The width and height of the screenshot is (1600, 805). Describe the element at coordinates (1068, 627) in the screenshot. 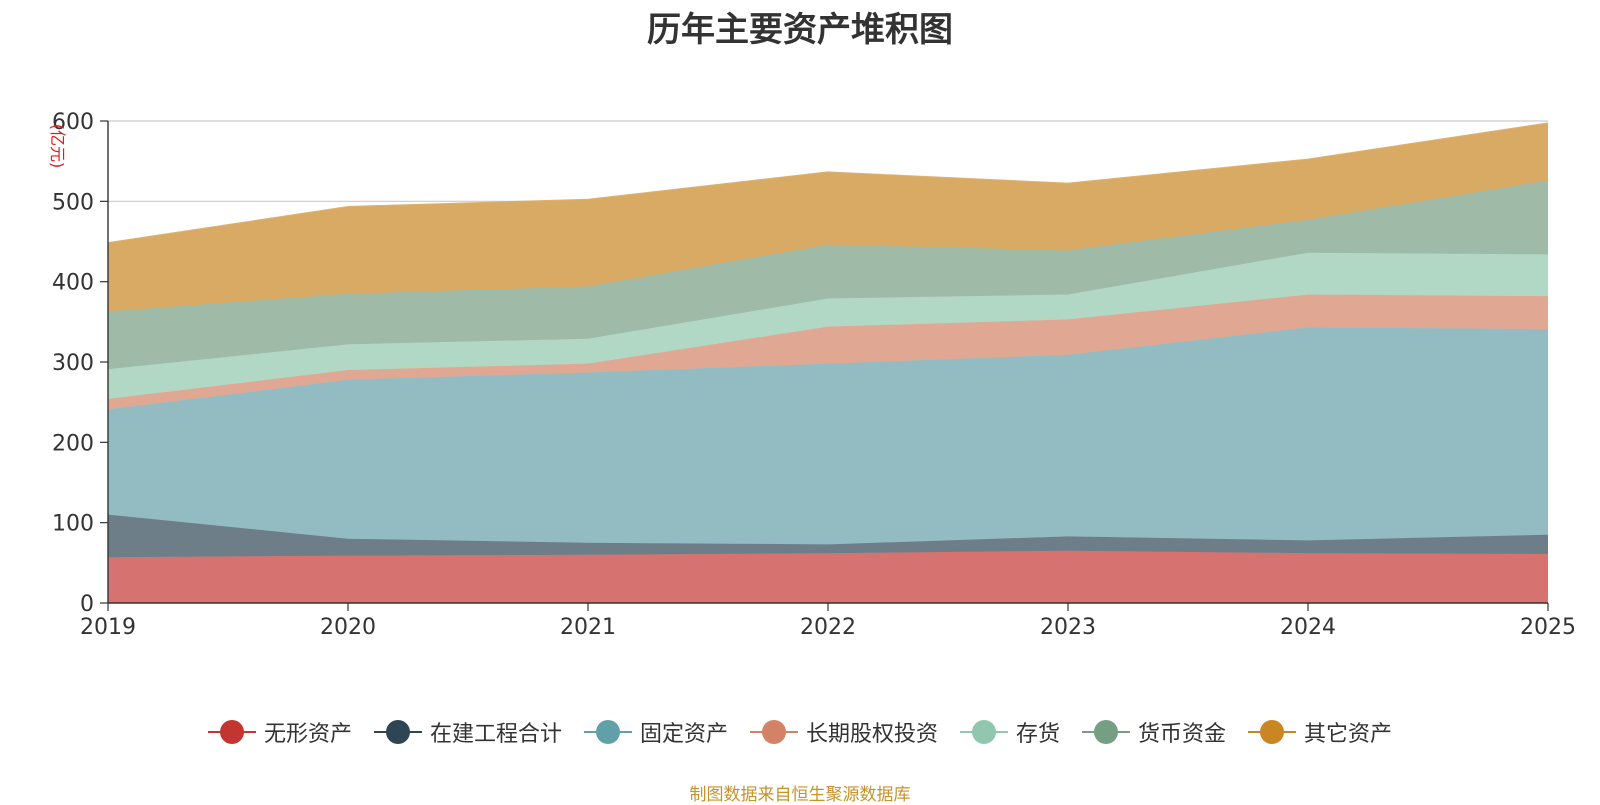

I see `x-tick-label: 2023` at that location.